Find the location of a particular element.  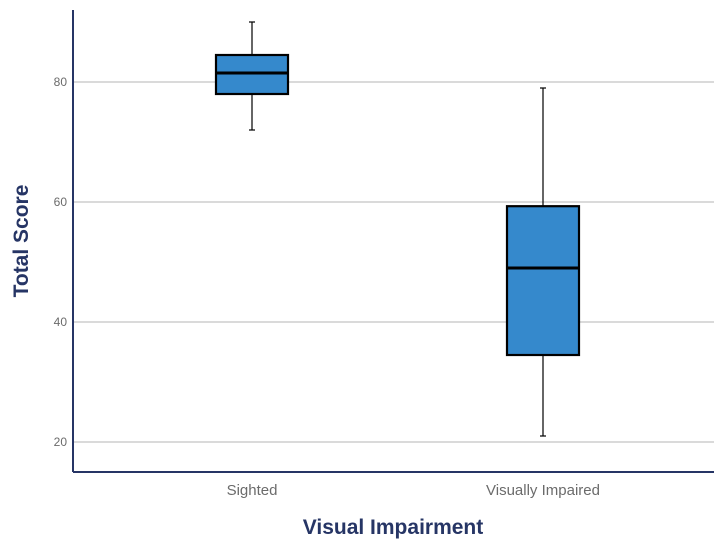

iqr-box is located at coordinates (543, 281).